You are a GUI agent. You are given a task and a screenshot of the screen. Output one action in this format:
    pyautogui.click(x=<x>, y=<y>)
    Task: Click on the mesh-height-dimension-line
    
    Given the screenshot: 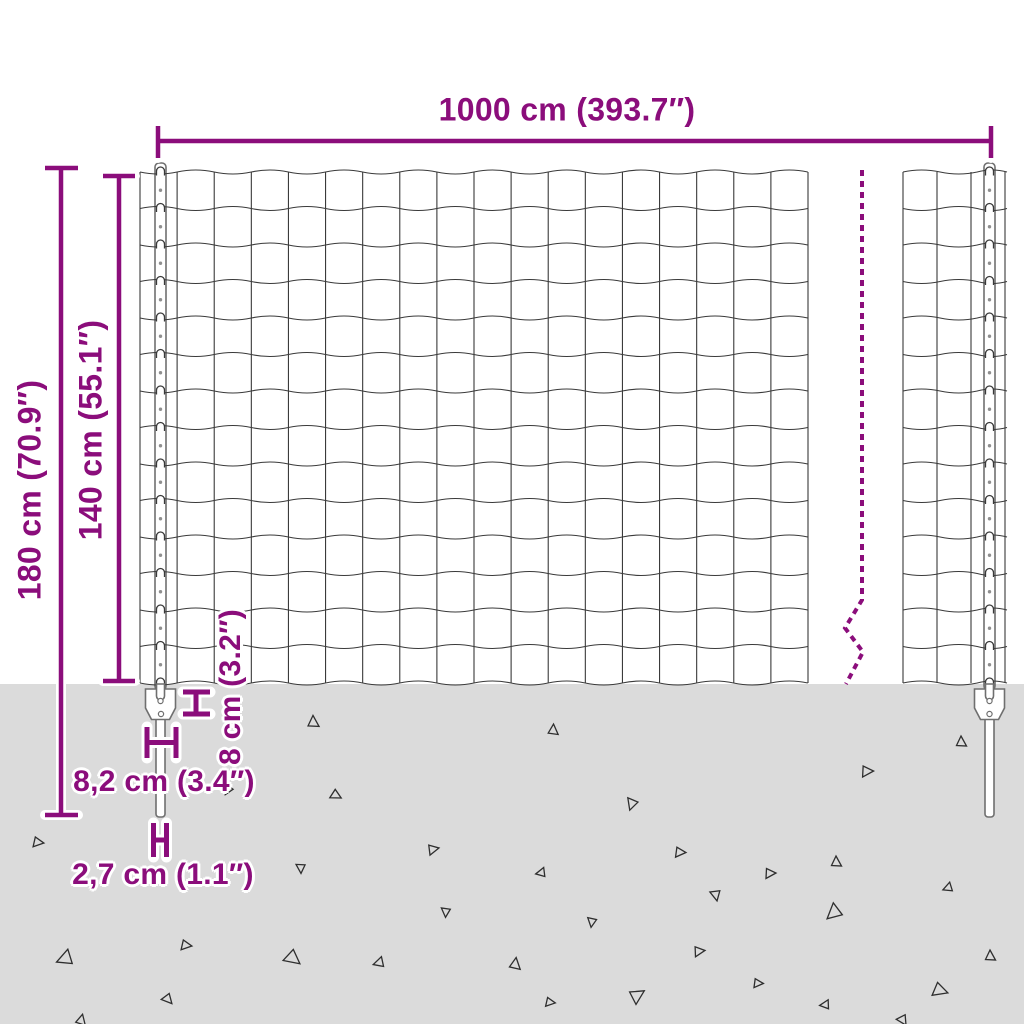 What is the action you would take?
    pyautogui.click(x=119, y=428)
    